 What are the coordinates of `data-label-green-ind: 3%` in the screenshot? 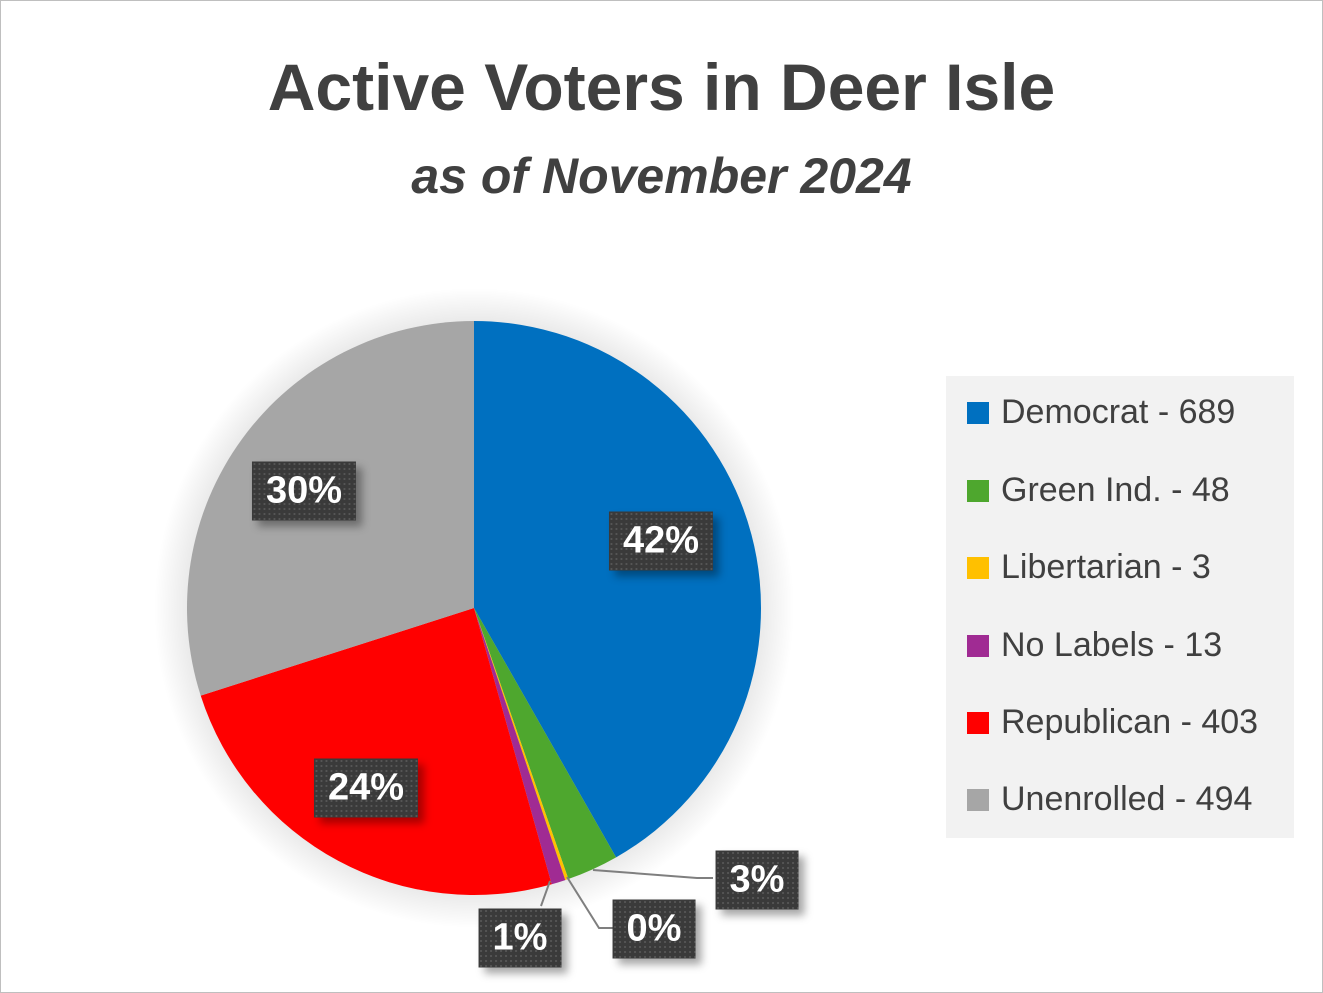 It's located at (757, 880).